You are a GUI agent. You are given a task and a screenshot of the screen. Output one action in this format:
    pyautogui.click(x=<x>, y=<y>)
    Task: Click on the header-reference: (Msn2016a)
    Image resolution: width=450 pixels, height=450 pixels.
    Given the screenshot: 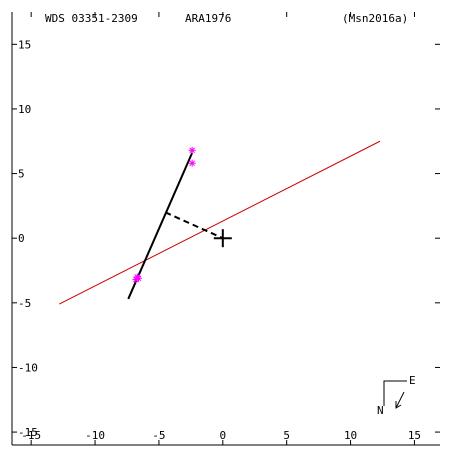 What is the action you would take?
    pyautogui.click(x=375, y=18)
    